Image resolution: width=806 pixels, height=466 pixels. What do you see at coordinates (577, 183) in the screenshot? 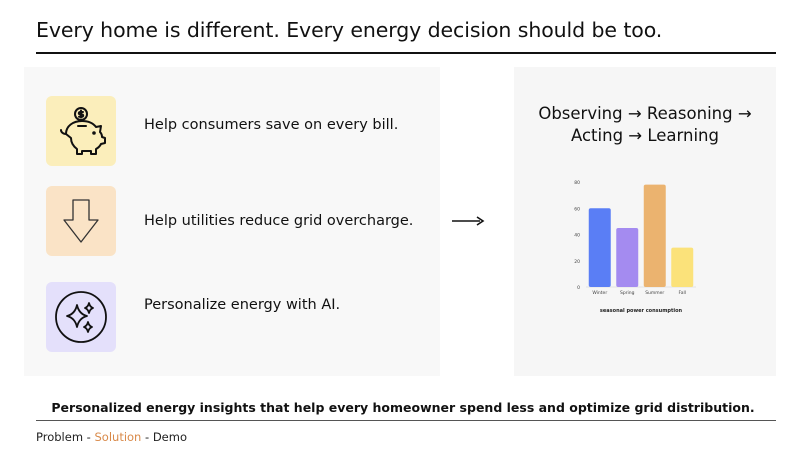
I see `y-tick-label: 80` at bounding box center [577, 183].